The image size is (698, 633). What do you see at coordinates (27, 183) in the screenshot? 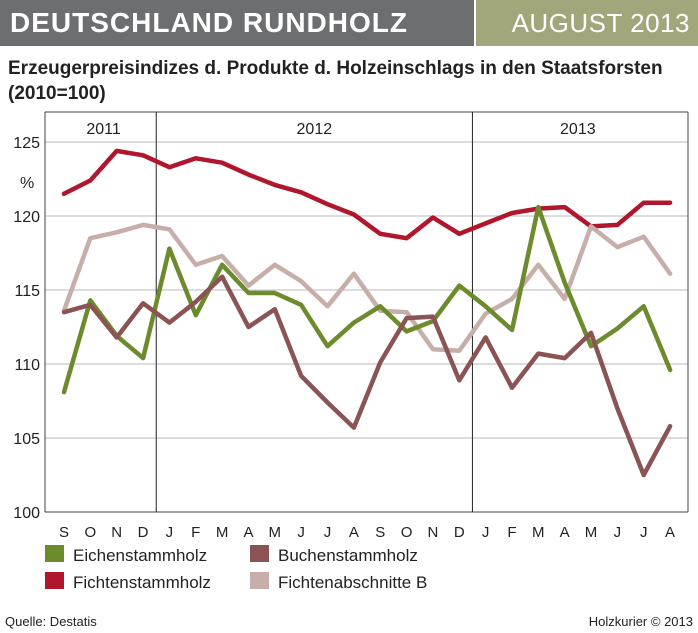
I see `y-axis-unit: %` at bounding box center [27, 183].